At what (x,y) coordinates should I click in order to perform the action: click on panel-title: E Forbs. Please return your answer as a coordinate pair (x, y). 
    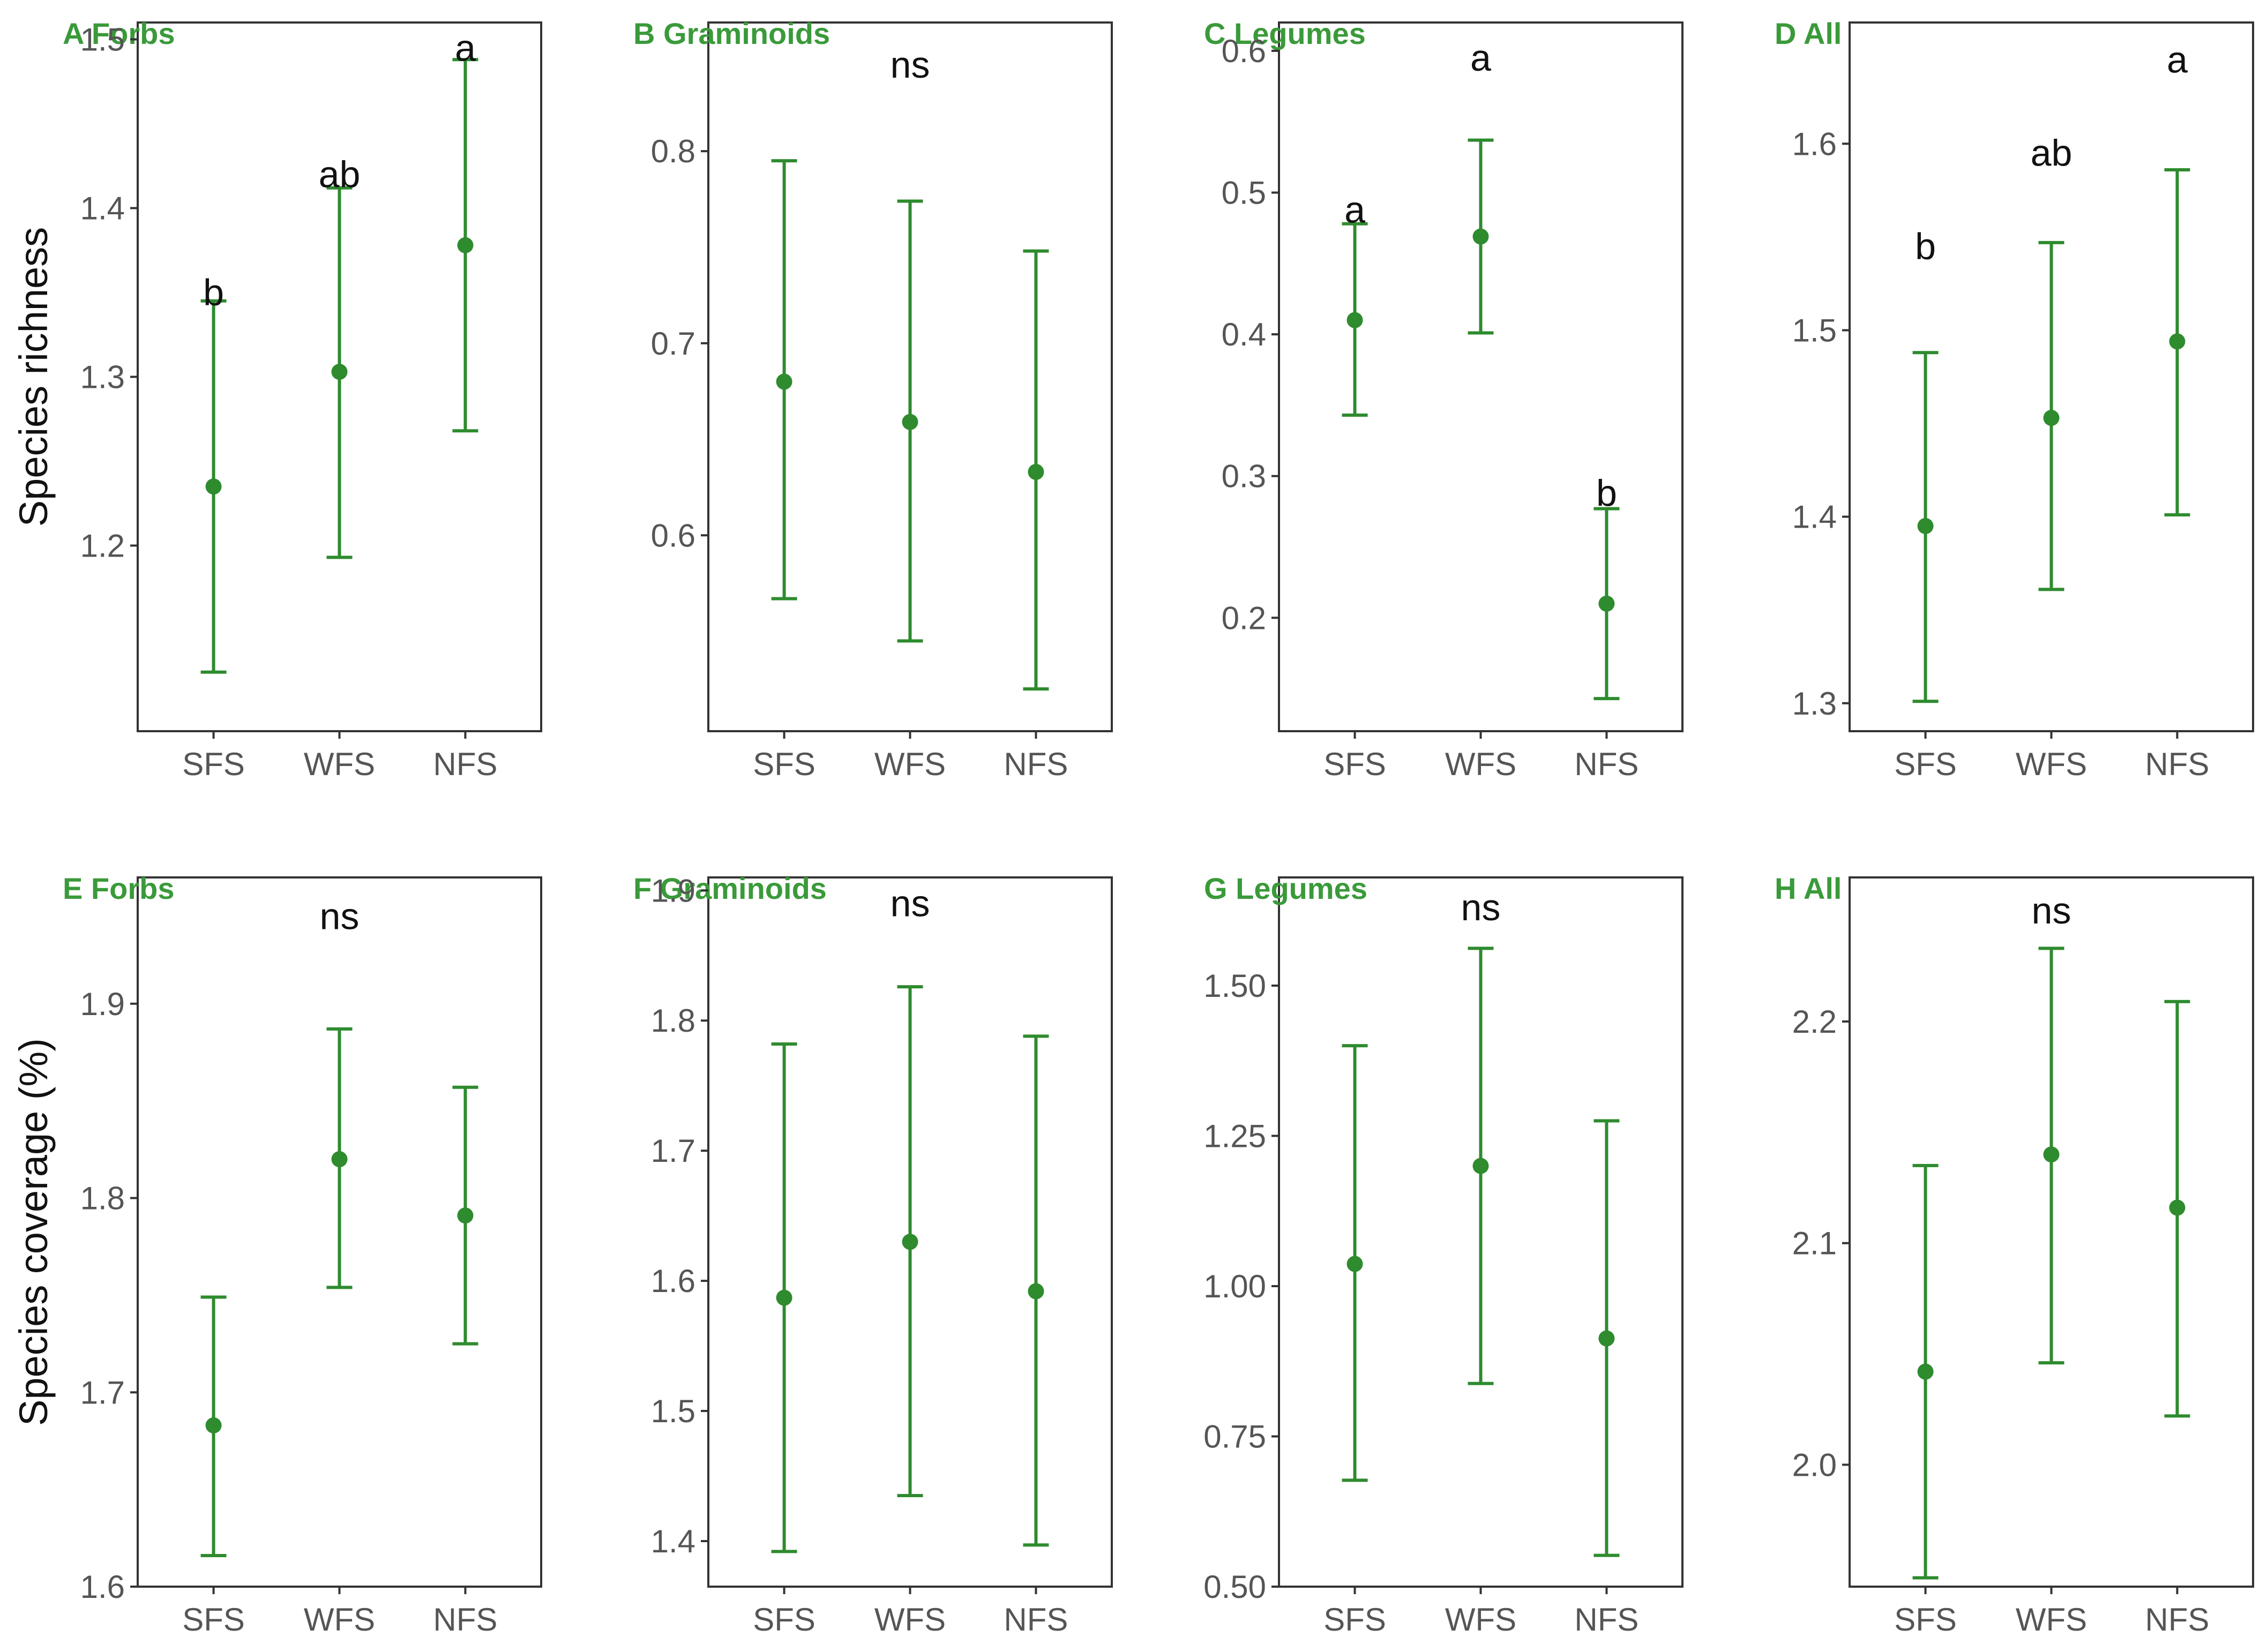
    Looking at the image, I should click on (118, 888).